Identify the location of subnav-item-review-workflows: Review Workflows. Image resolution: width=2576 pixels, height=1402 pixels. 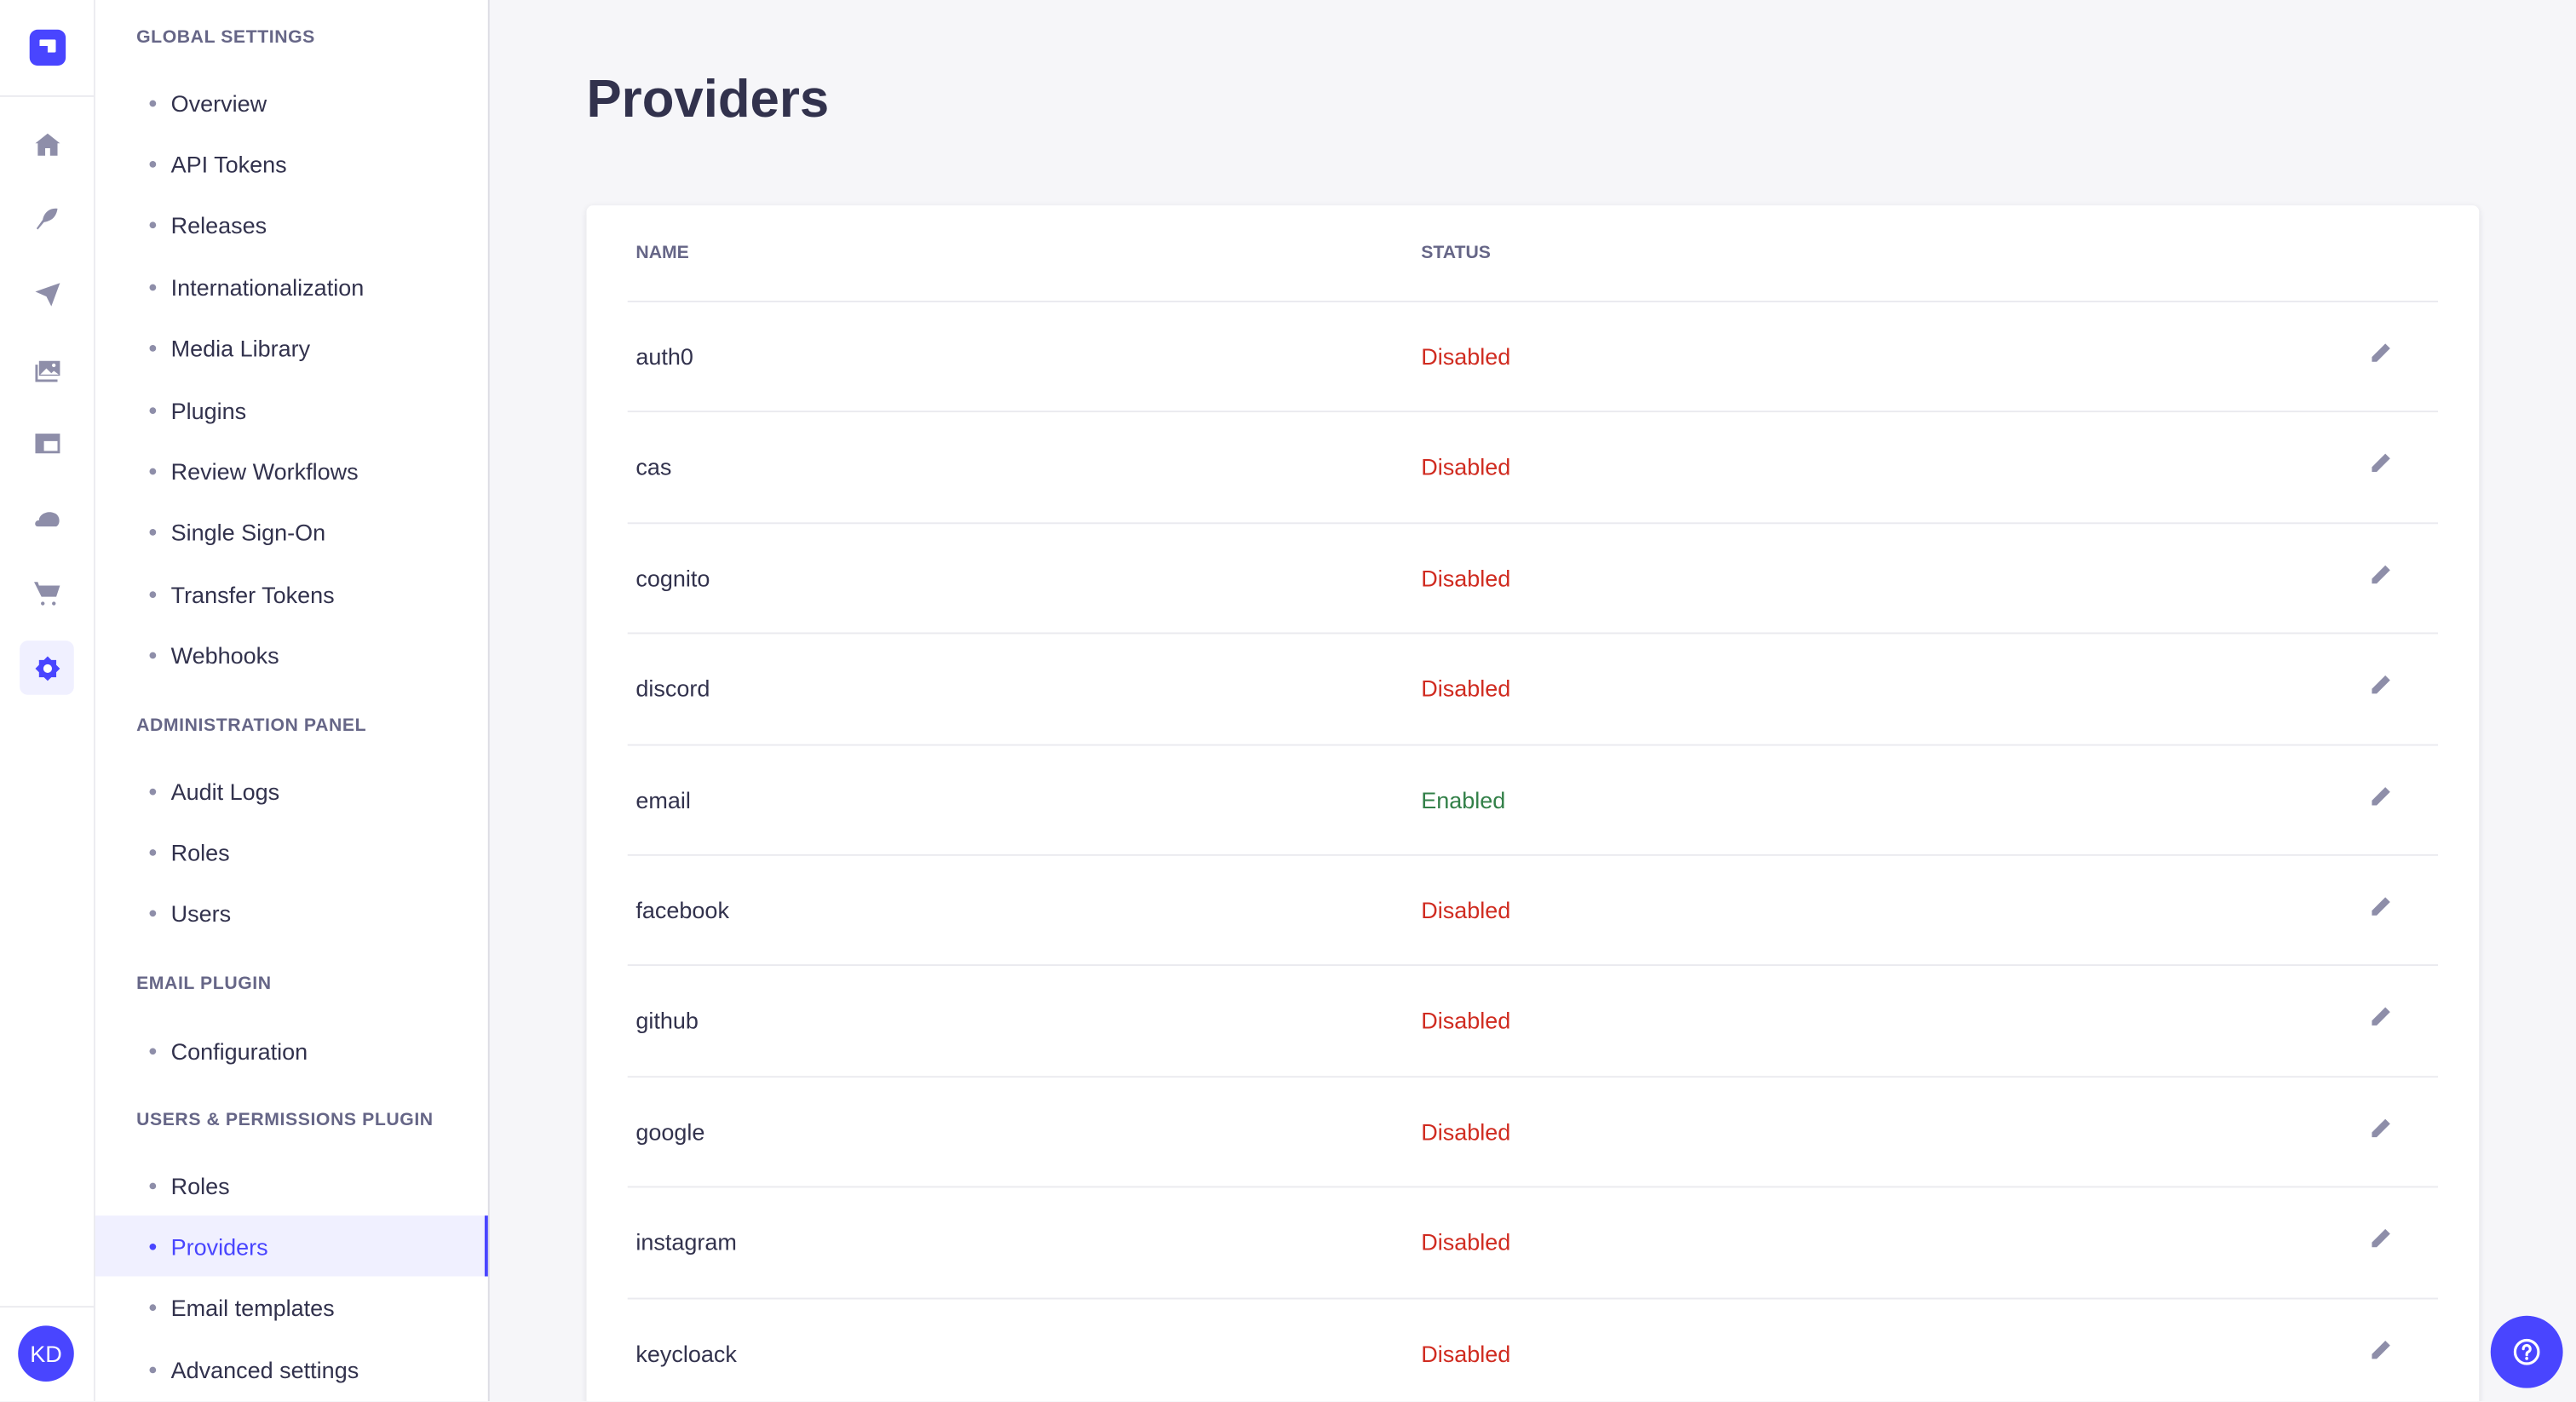
(291, 472).